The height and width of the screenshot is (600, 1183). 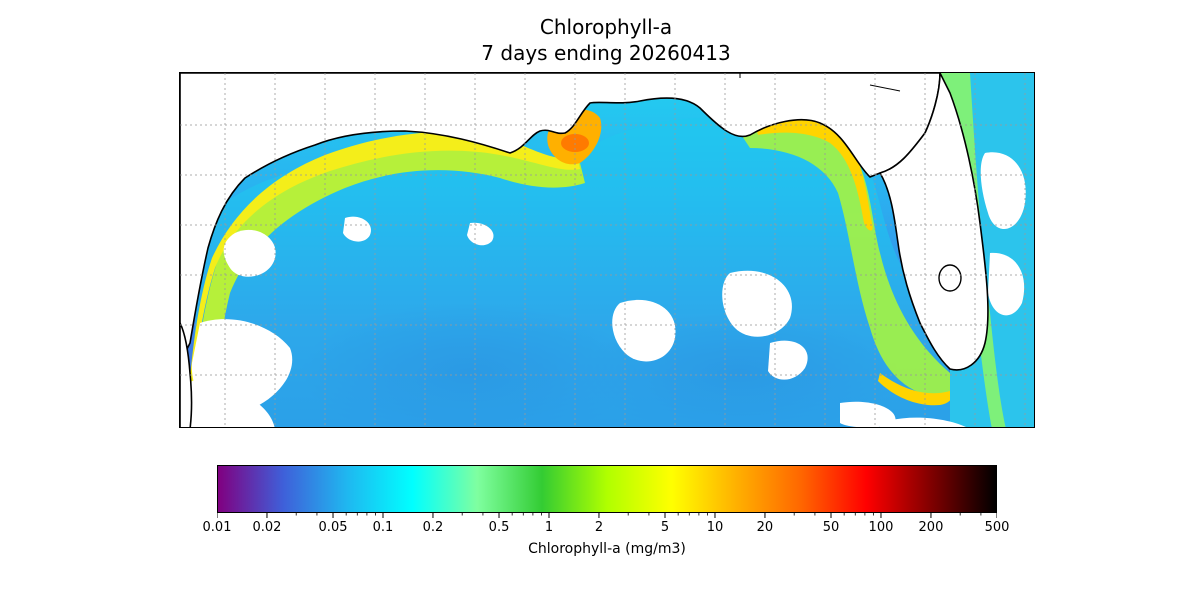 What do you see at coordinates (499, 527) in the screenshot?
I see `colorbar-tick-label: 0.5` at bounding box center [499, 527].